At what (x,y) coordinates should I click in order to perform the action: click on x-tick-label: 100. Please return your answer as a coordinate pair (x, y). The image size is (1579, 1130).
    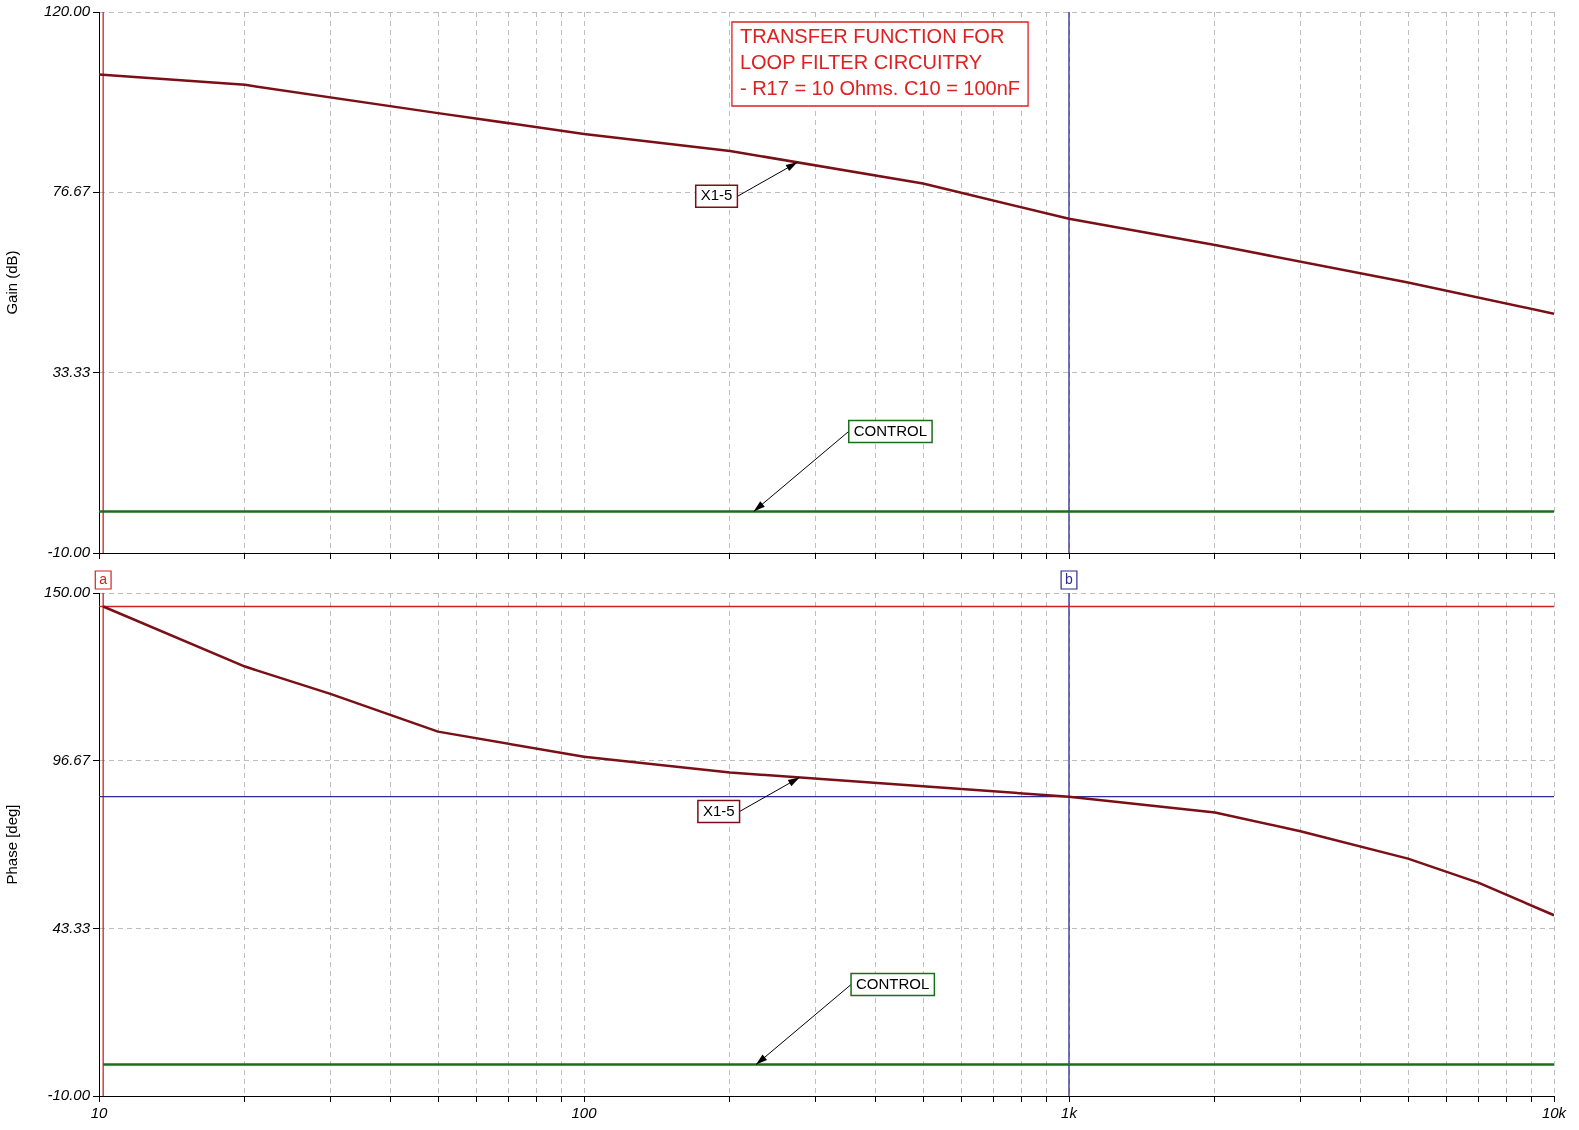
    Looking at the image, I should click on (584, 1113).